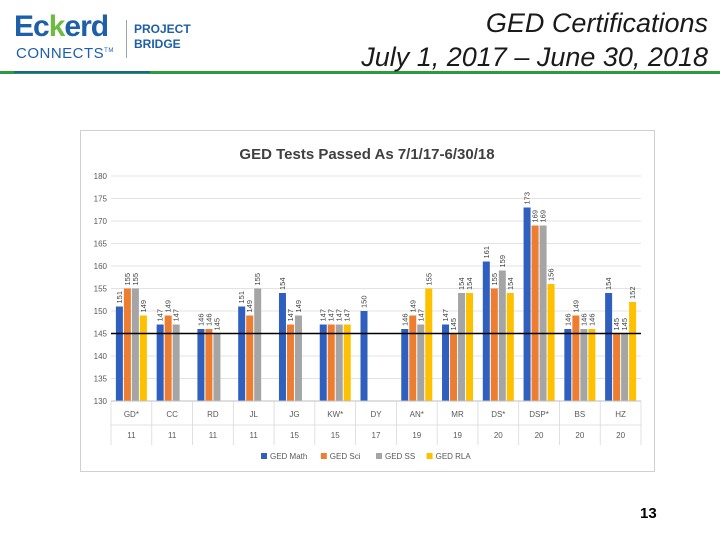  What do you see at coordinates (551, 274) in the screenshot?
I see `data-label: 156` at bounding box center [551, 274].